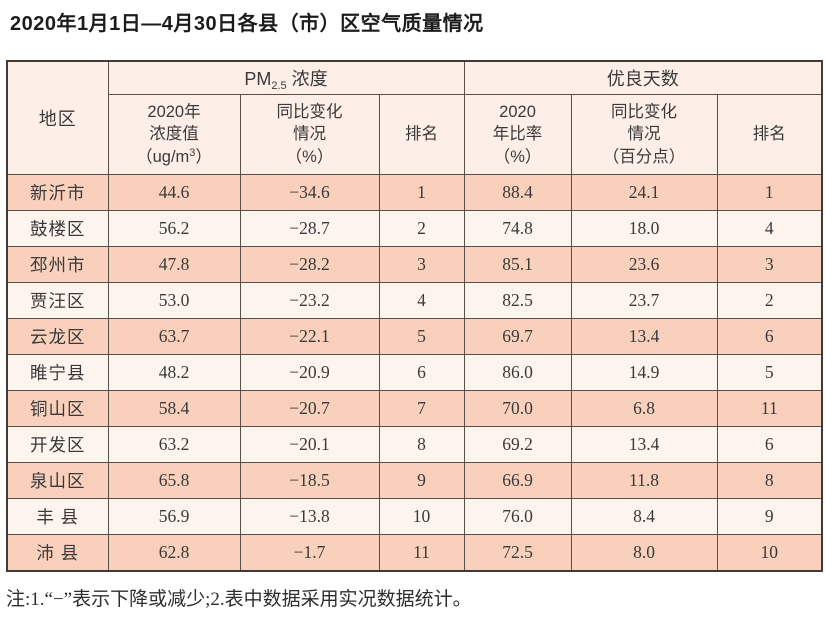 The height and width of the screenshot is (620, 825). What do you see at coordinates (309, 300) in the screenshot?
I see `pm-change-cell: −23.2` at bounding box center [309, 300].